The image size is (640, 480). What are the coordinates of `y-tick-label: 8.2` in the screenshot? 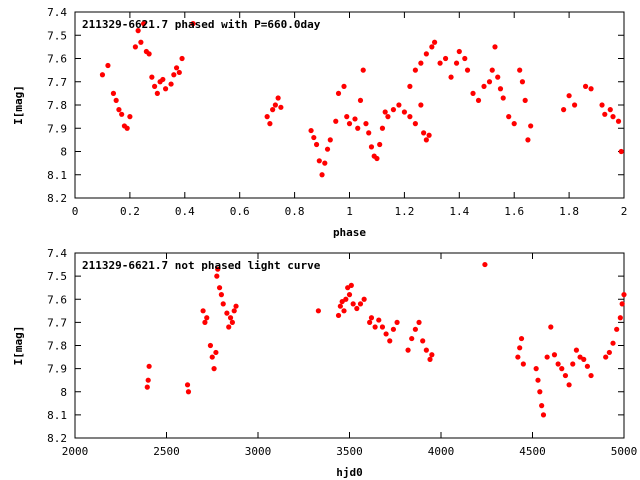 It's located at (57, 198).